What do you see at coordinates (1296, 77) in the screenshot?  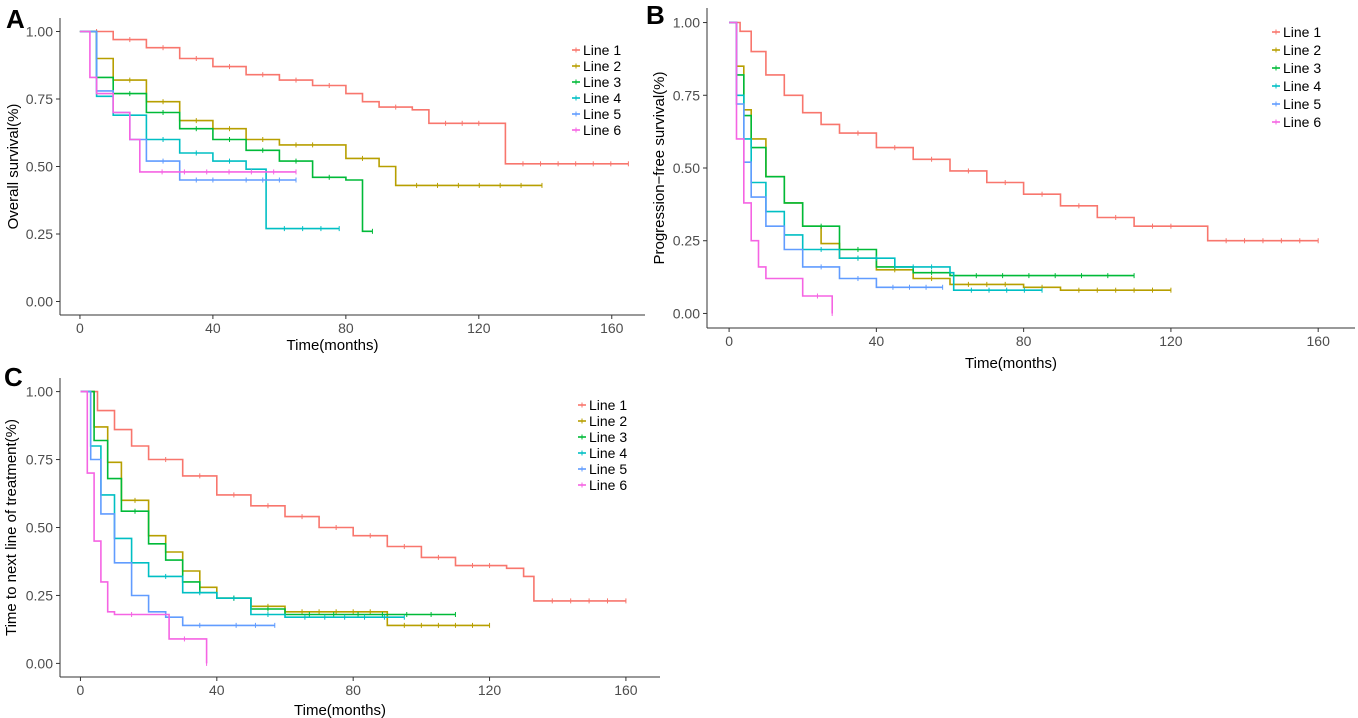 I see `legend: Line 1 Line 2 Line 3 Line 4 Line 5 Line 6` at bounding box center [1296, 77].